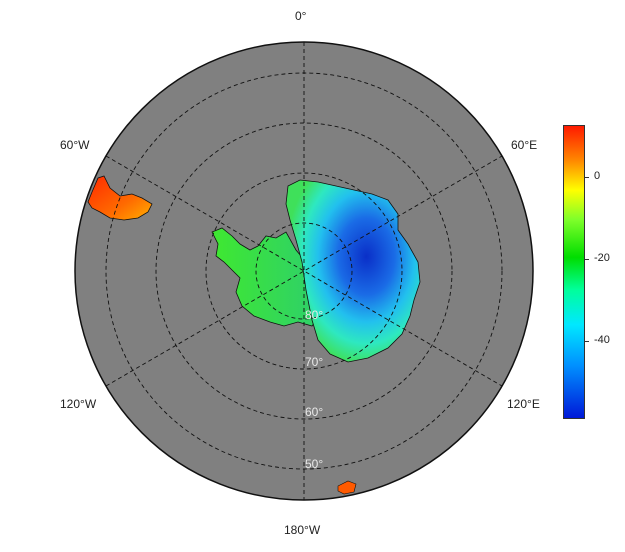 The width and height of the screenshot is (625, 552). What do you see at coordinates (602, 340) in the screenshot?
I see `colorbar-tick-neg40: -40` at bounding box center [602, 340].